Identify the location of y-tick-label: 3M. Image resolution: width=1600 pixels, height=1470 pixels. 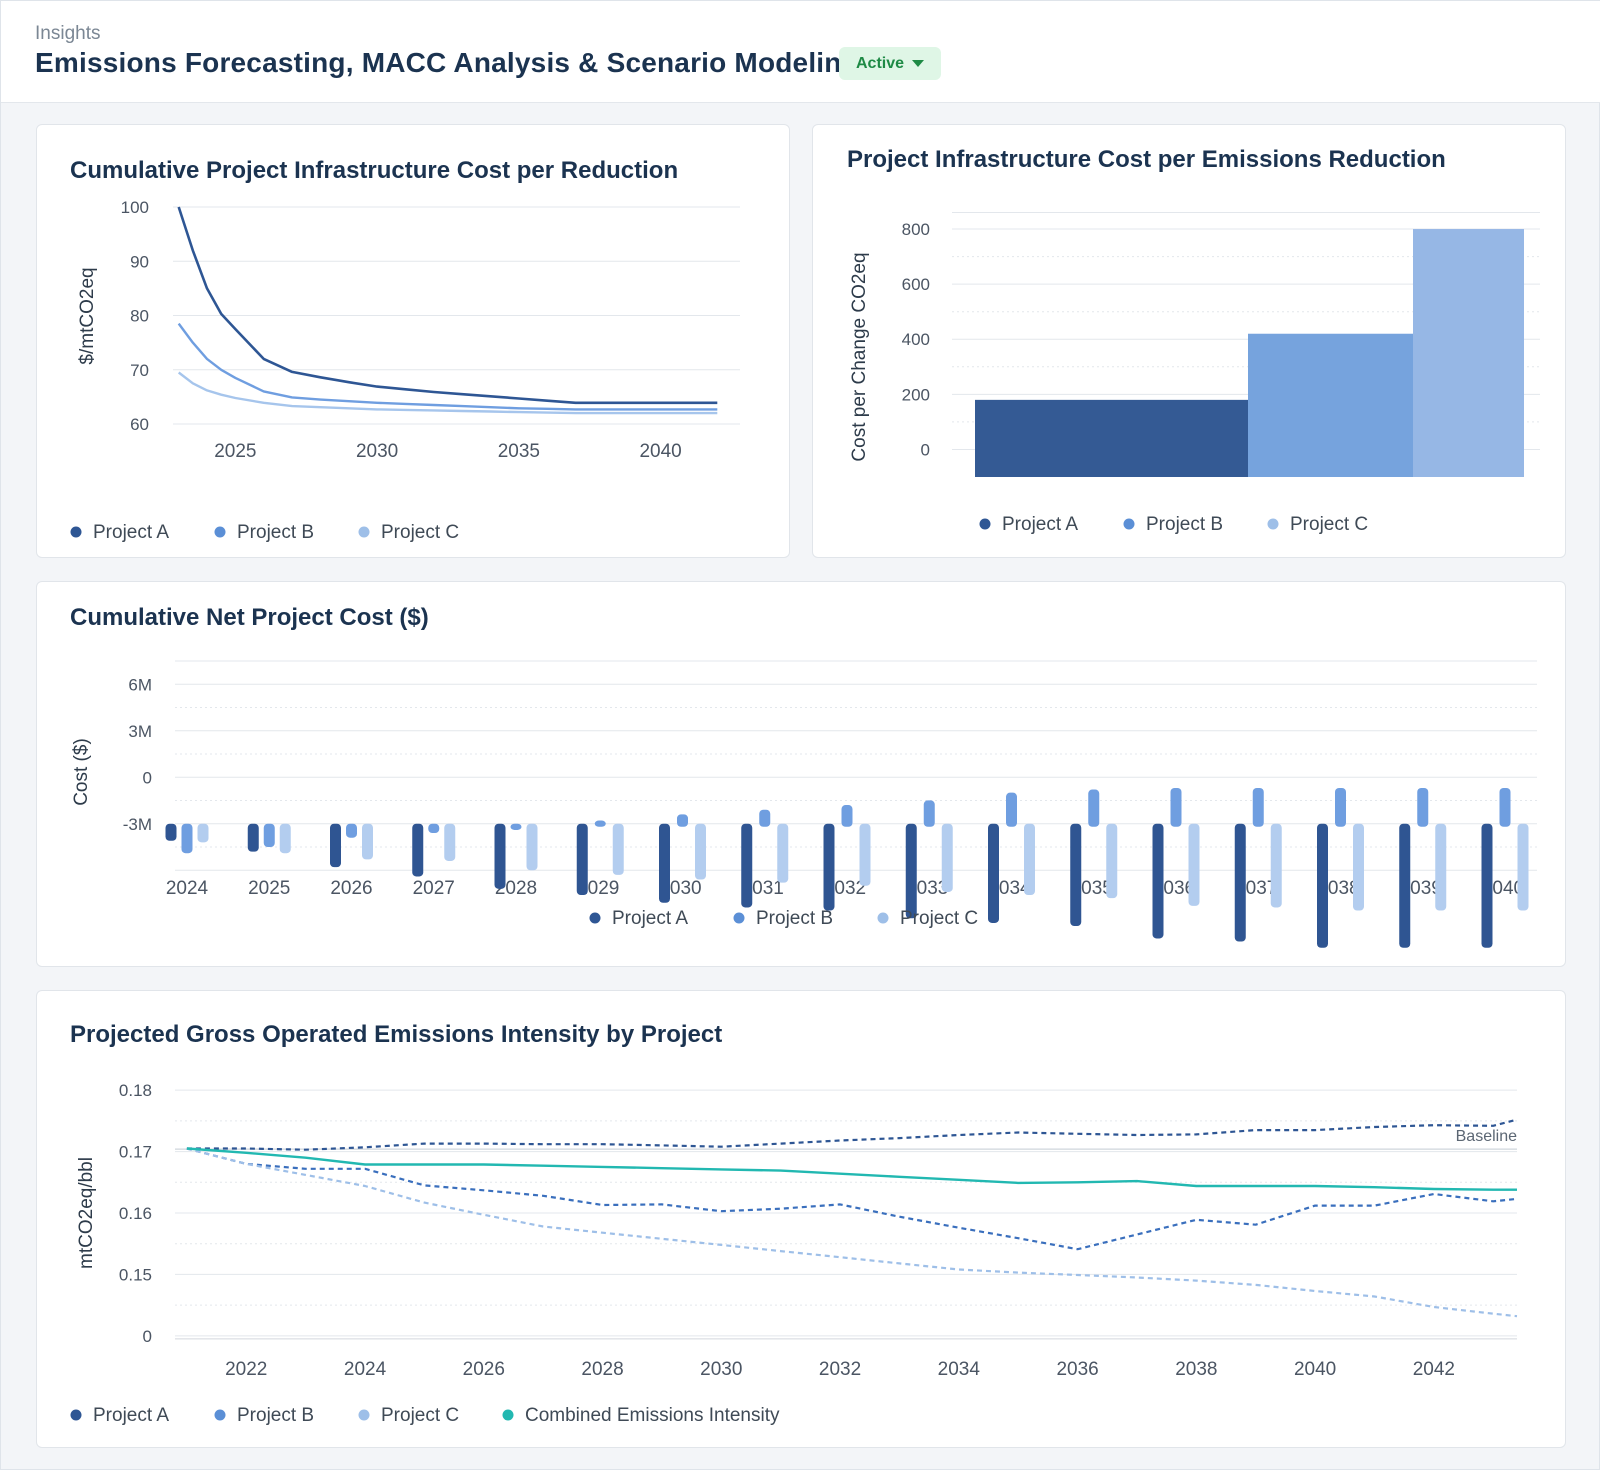
(140, 731).